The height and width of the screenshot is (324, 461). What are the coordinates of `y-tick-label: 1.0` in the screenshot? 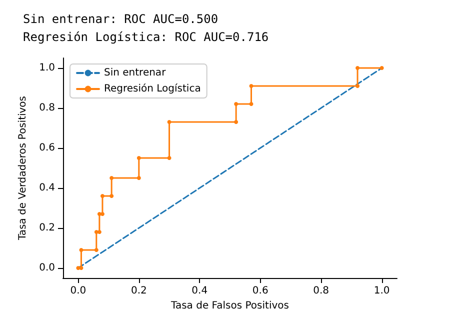 It's located at (47, 68).